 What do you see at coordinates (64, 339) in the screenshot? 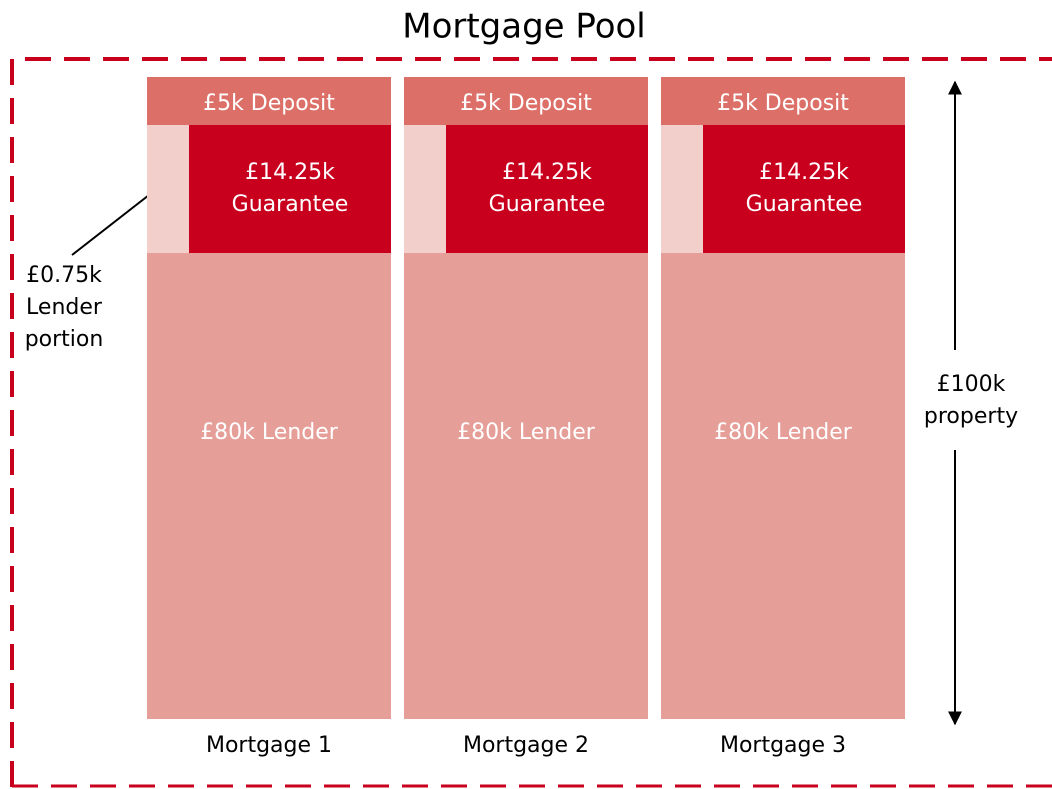
I see `annotation-label: portion` at bounding box center [64, 339].